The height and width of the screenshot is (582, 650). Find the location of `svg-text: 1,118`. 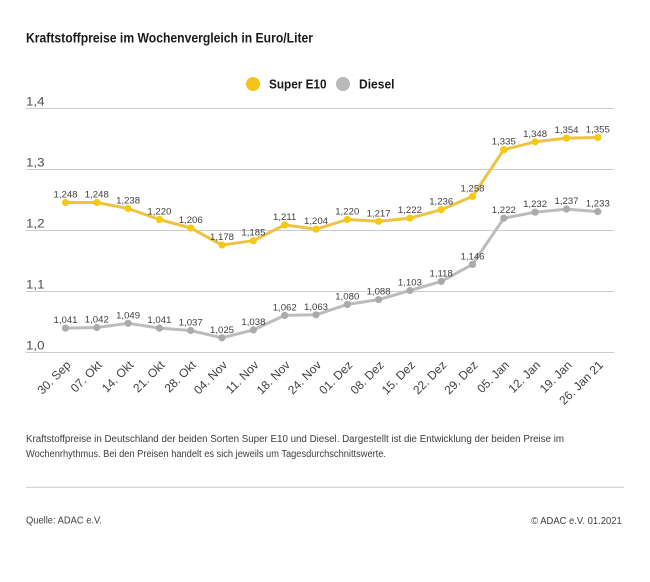

svg-text: 1,118 is located at coordinates (441, 273).